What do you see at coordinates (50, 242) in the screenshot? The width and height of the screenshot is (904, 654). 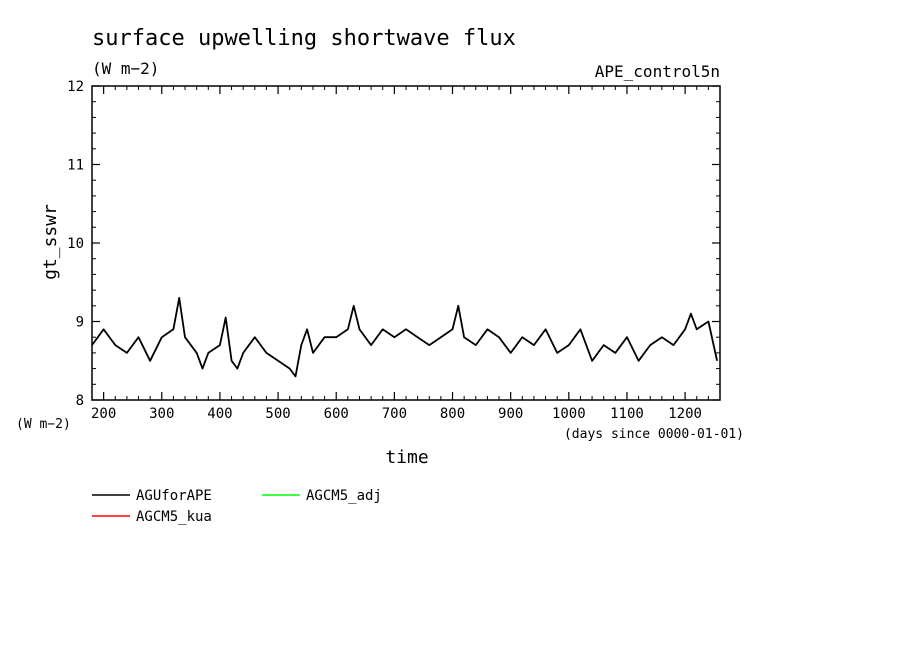 I see `y-axis-title: gt_sswr` at bounding box center [50, 242].